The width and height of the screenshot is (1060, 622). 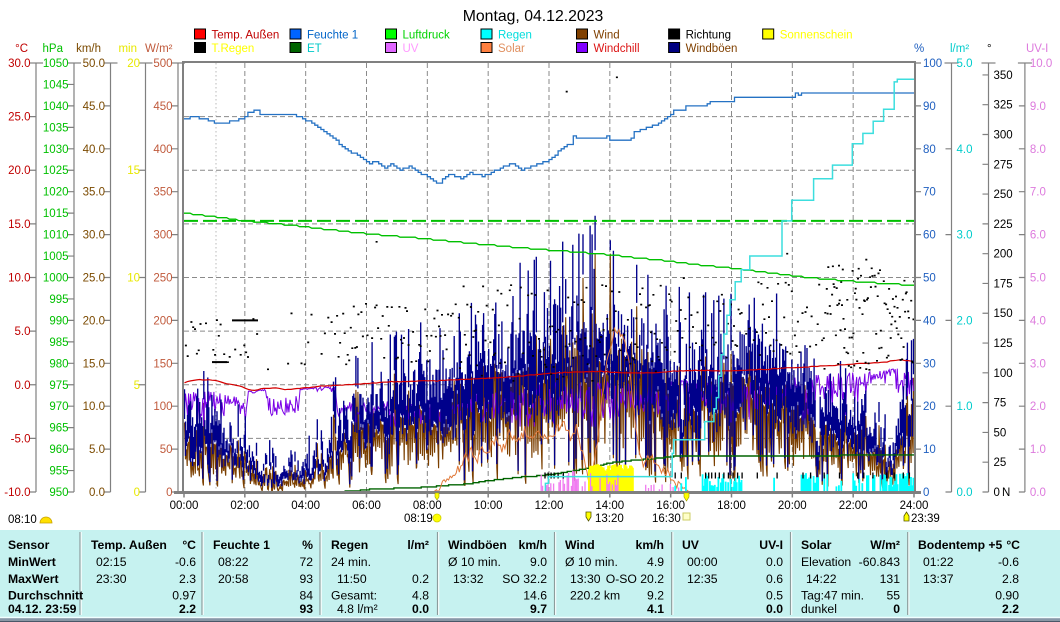 What do you see at coordinates (17, 493) in the screenshot?
I see `svg-text: -10.0` at bounding box center [17, 493].